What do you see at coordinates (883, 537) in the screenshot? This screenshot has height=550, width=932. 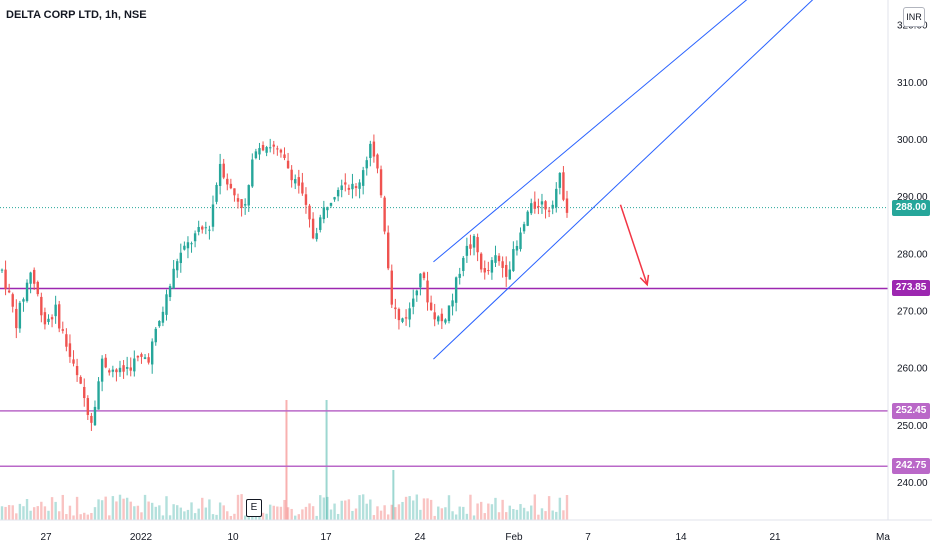 I see `x-tick-label: Ma` at bounding box center [883, 537].